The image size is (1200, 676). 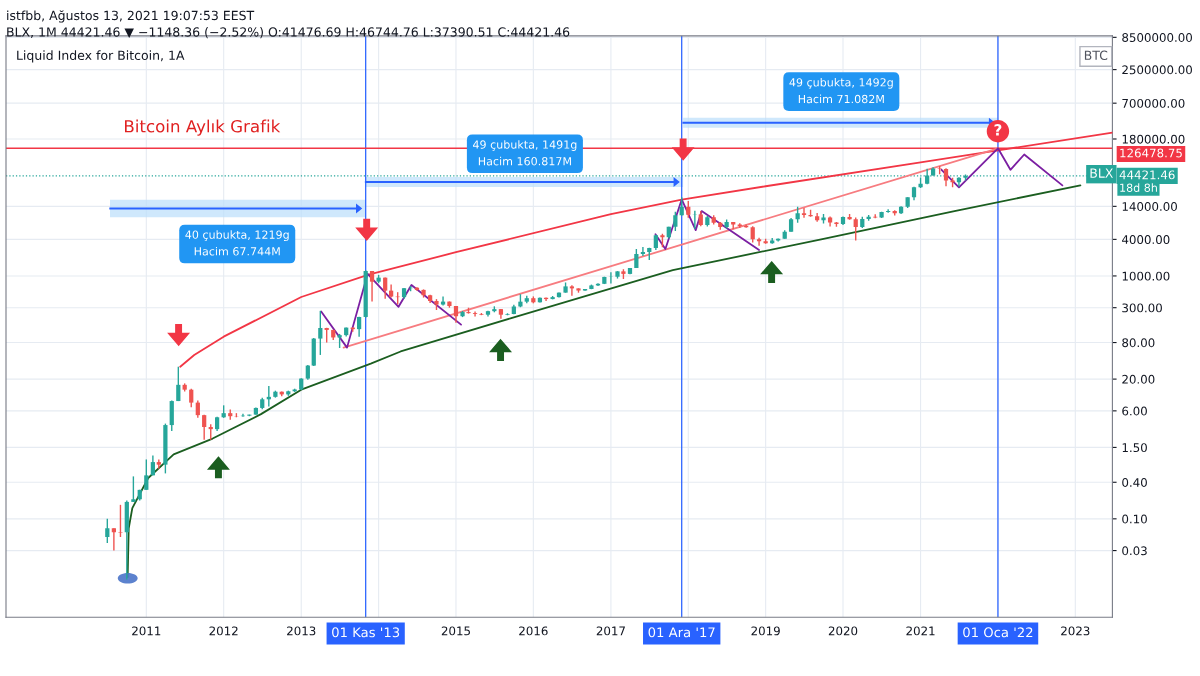 I want to click on x-tick-label: 2013, so click(x=301, y=631).